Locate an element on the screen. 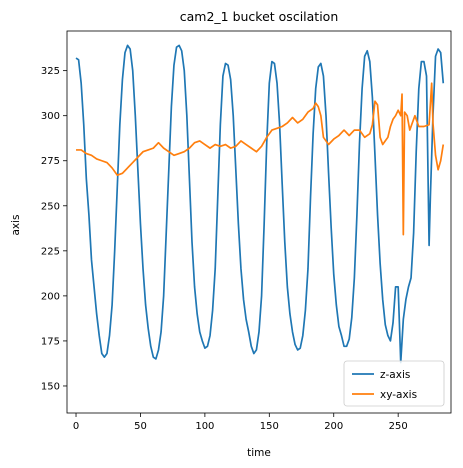  y-tick-label: 175 is located at coordinates (50, 341).